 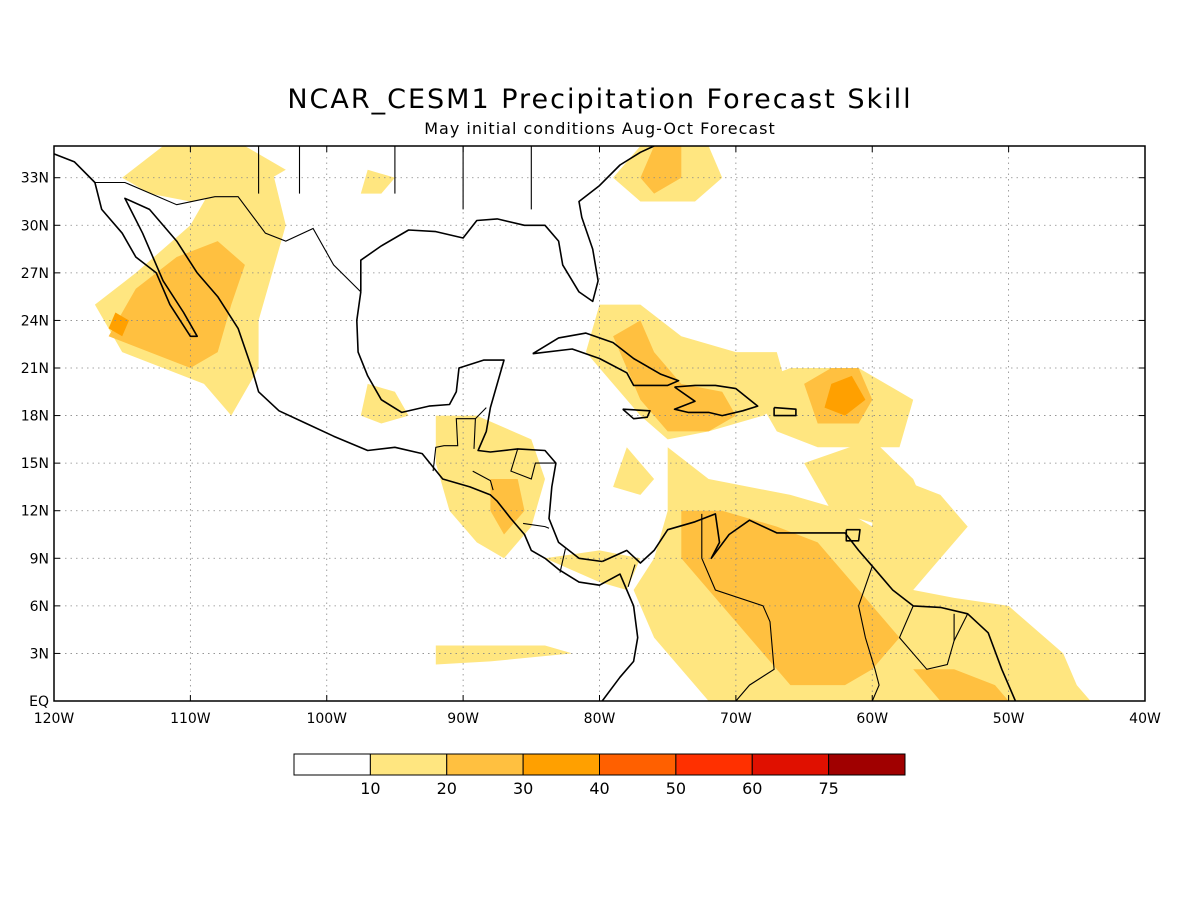 I want to click on colorbar-legend: 10 20 30 40 50 60 75, so click(x=599, y=775).